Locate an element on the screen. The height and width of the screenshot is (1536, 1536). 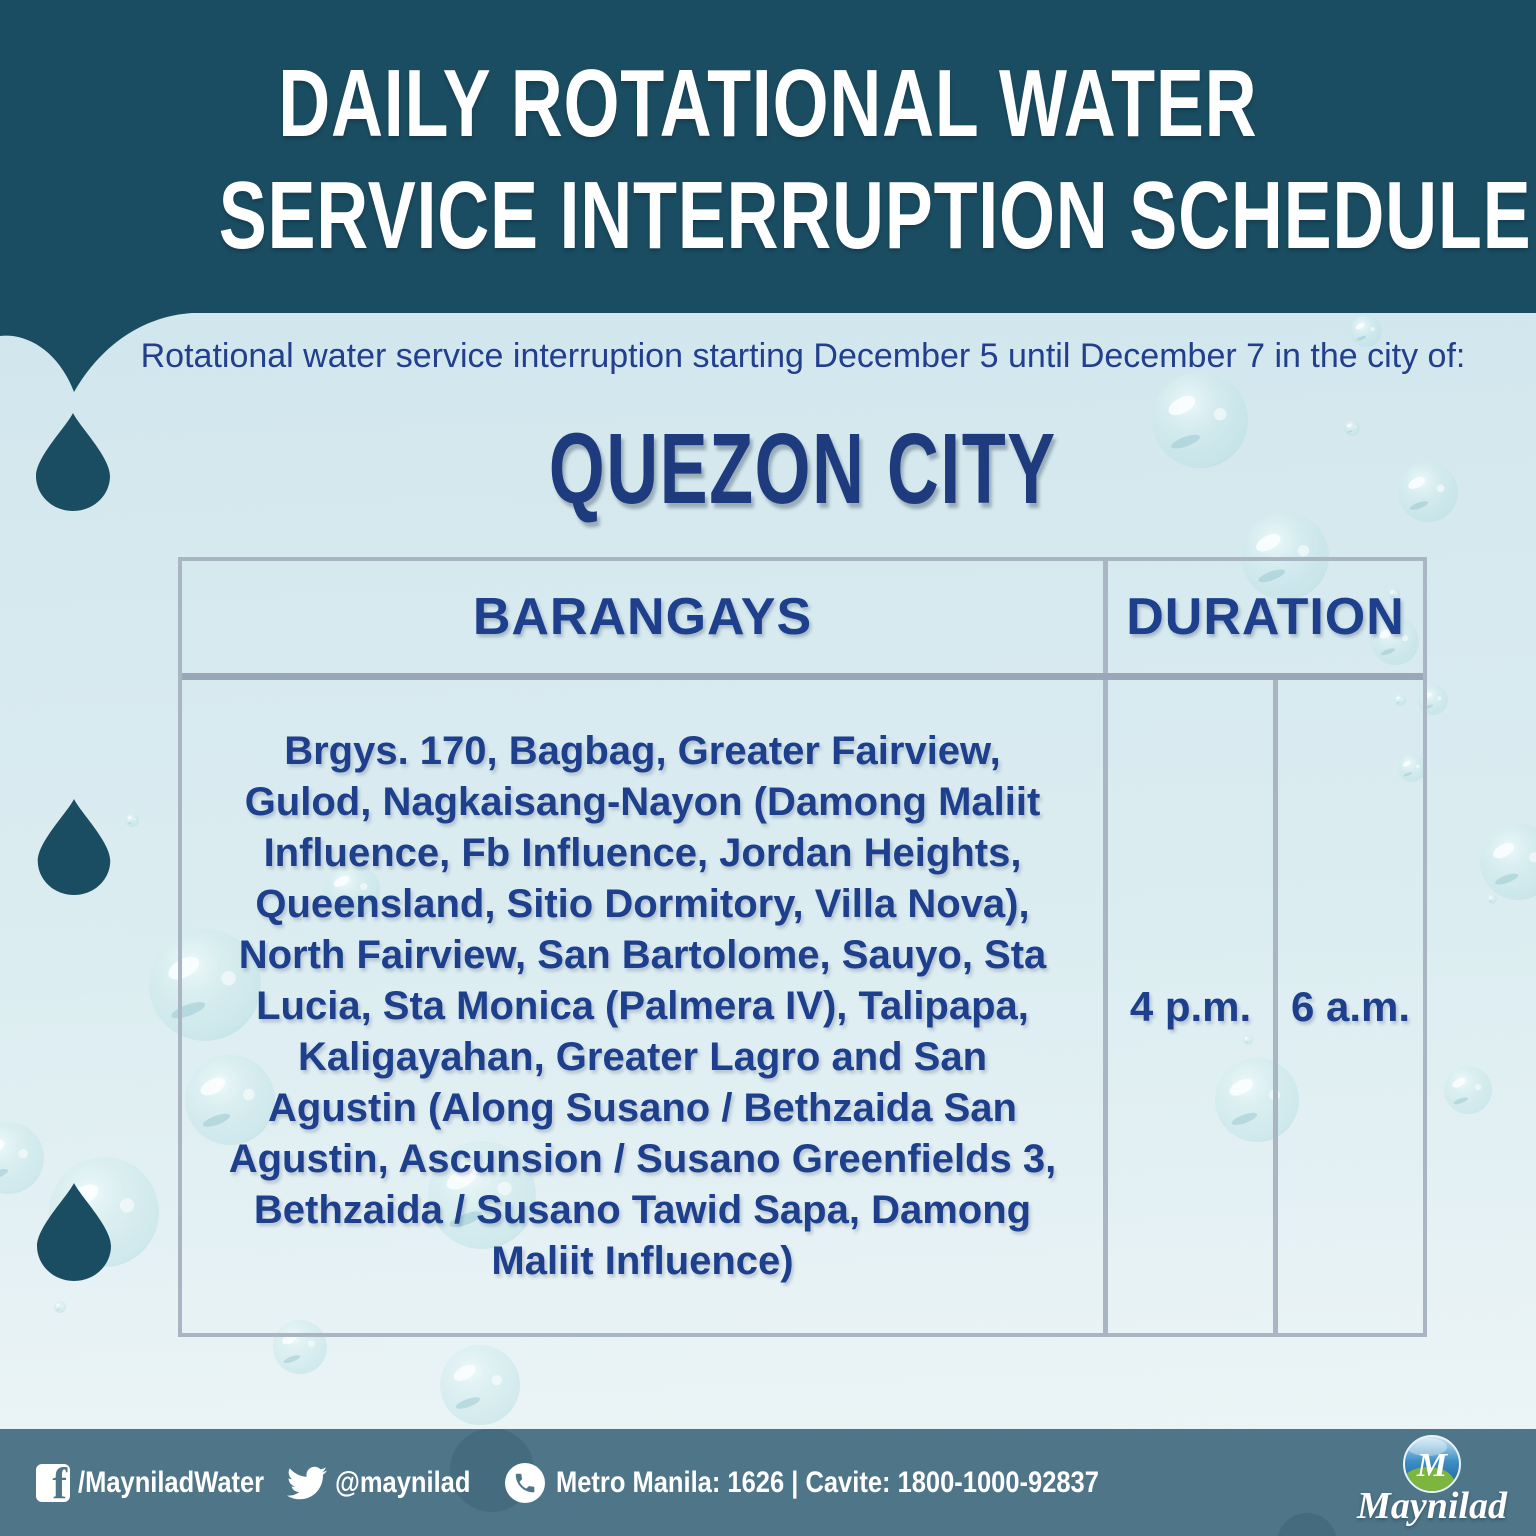
svg-text: M is located at coordinates (1432, 1465).